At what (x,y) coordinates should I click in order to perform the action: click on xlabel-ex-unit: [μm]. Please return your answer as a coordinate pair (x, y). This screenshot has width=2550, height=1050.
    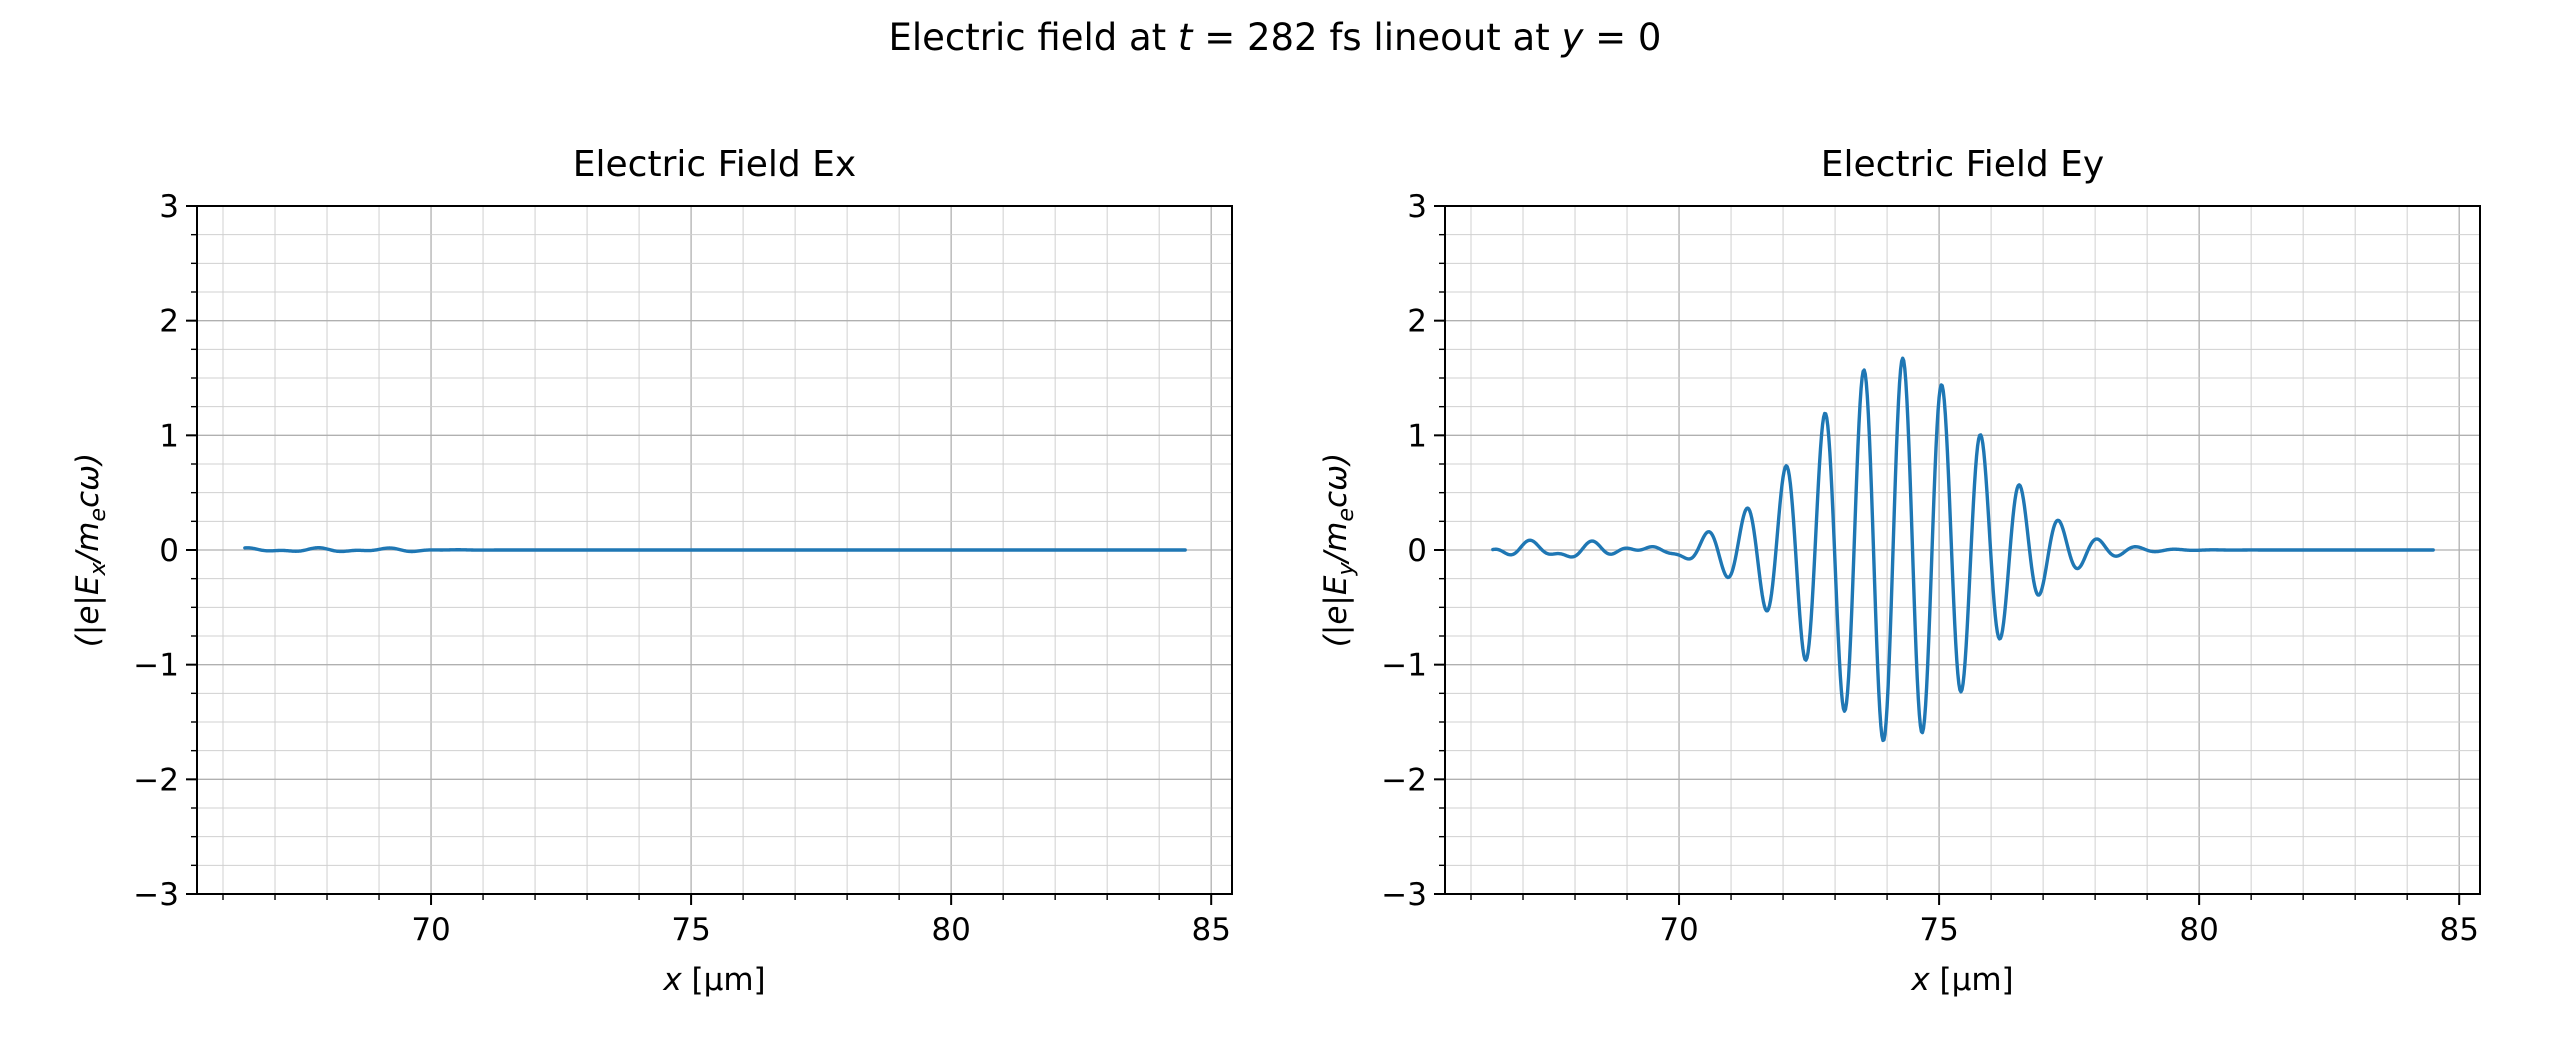
    Looking at the image, I should click on (723, 980).